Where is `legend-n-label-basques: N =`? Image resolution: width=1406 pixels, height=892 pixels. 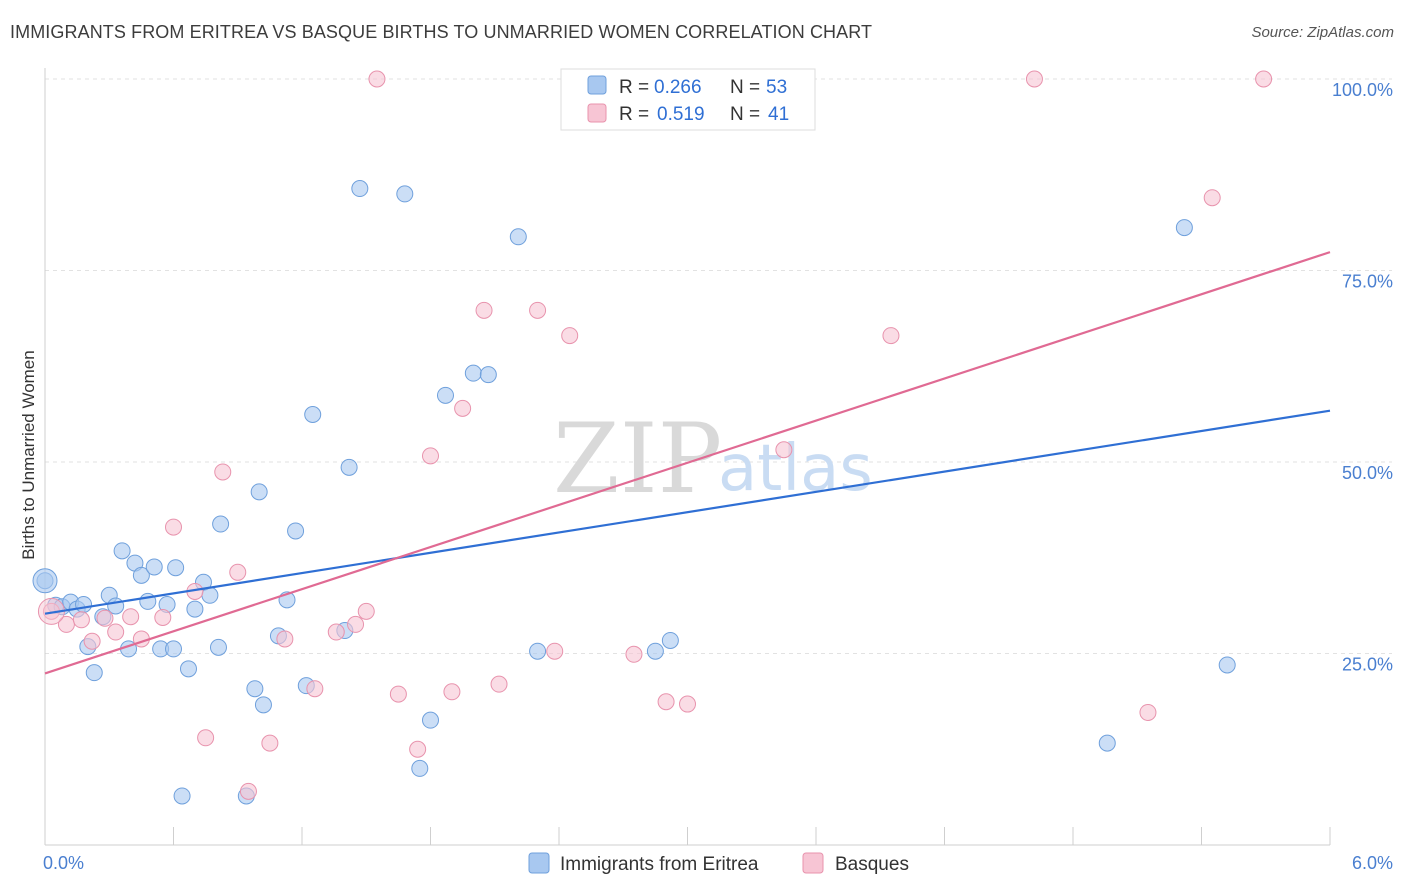
legend-n-label-basques: N = is located at coordinates (745, 114).